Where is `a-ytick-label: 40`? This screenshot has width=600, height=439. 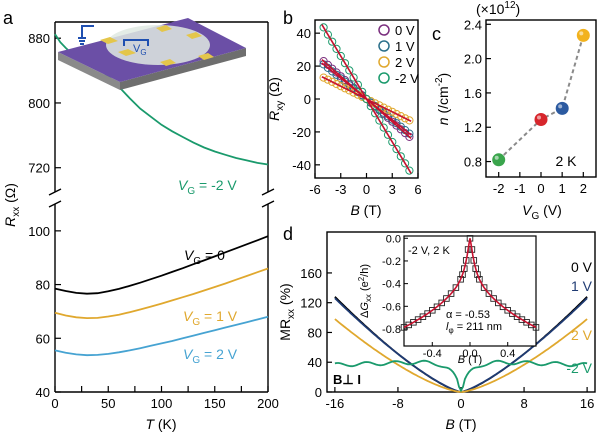 a-ytick-label: 40 is located at coordinates (43, 392).